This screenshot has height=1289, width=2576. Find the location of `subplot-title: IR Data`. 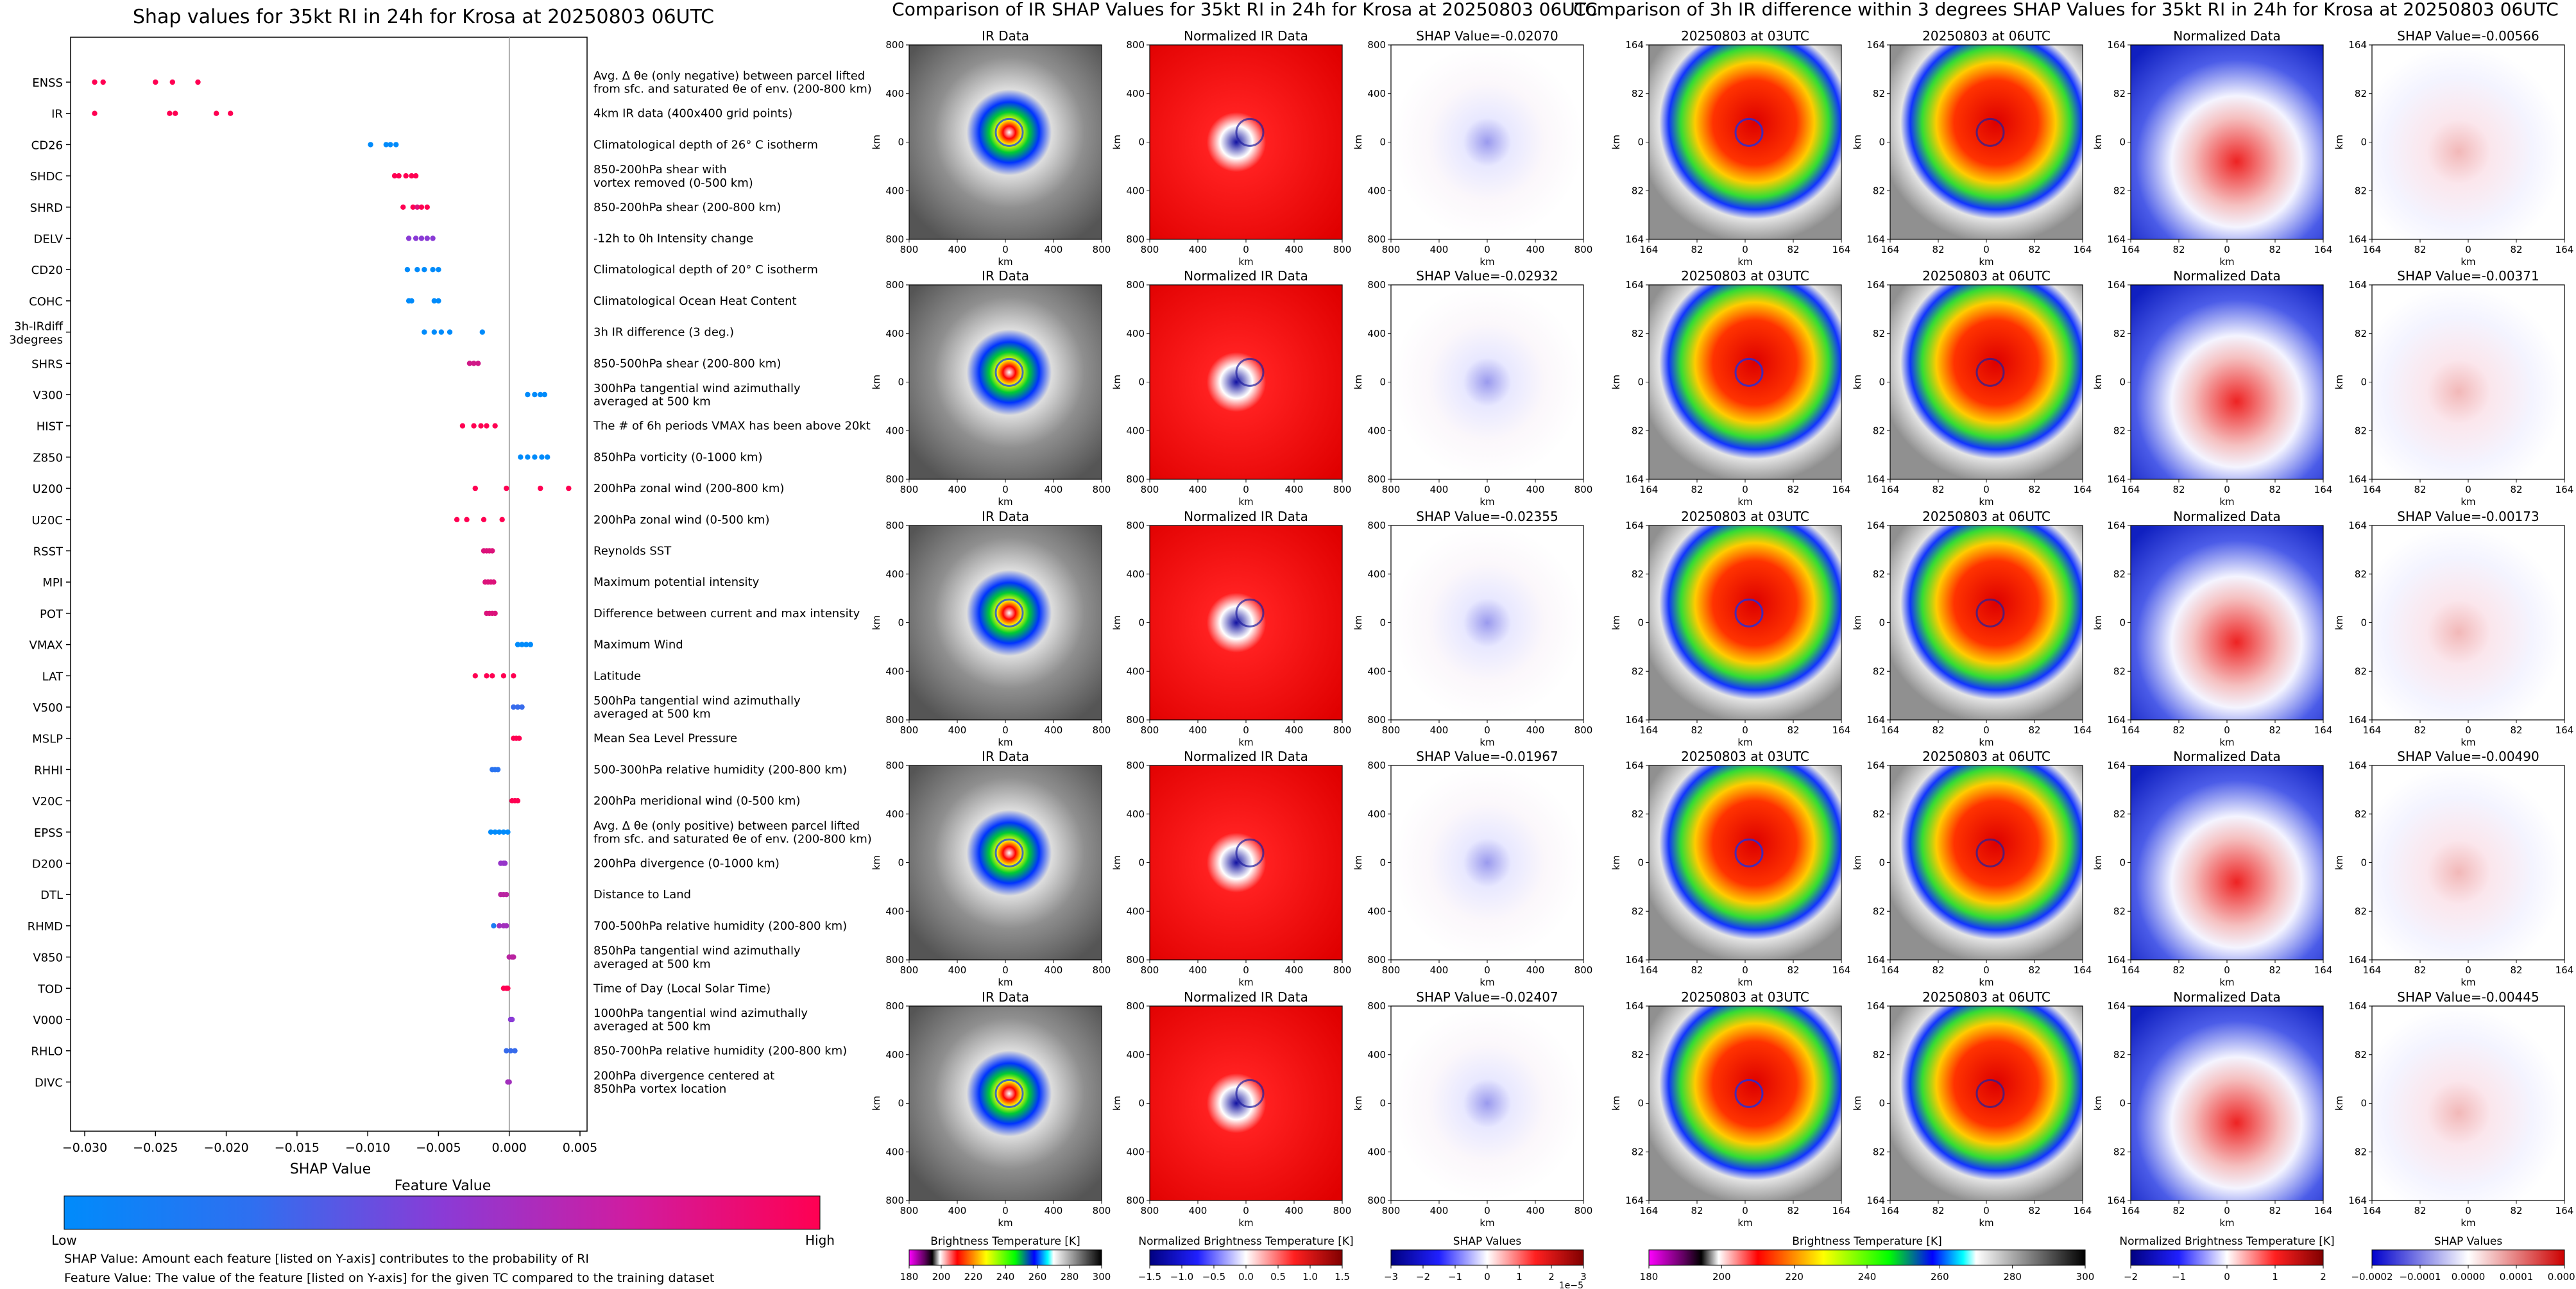

subplot-title: IR Data is located at coordinates (1005, 276).